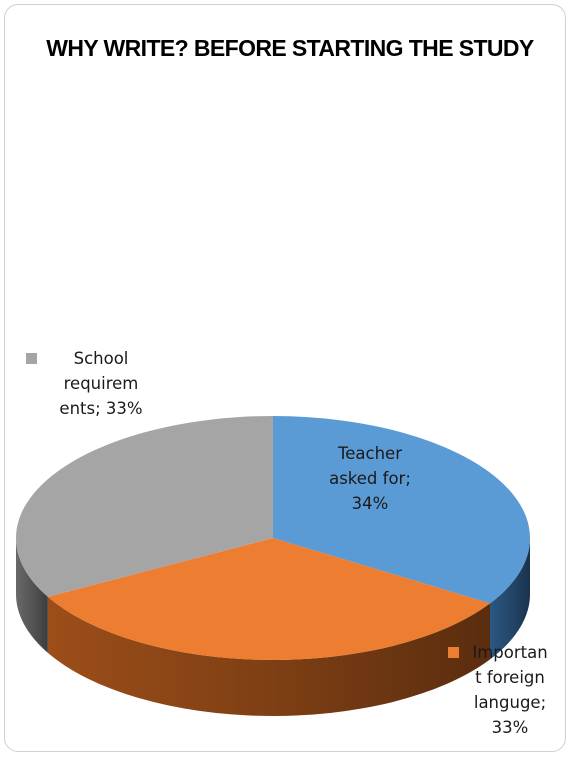 This screenshot has width=574, height=759. What do you see at coordinates (290, 48) in the screenshot?
I see `chart-title: WHY WRITE? BEFORE STARTING THE STUDY` at bounding box center [290, 48].